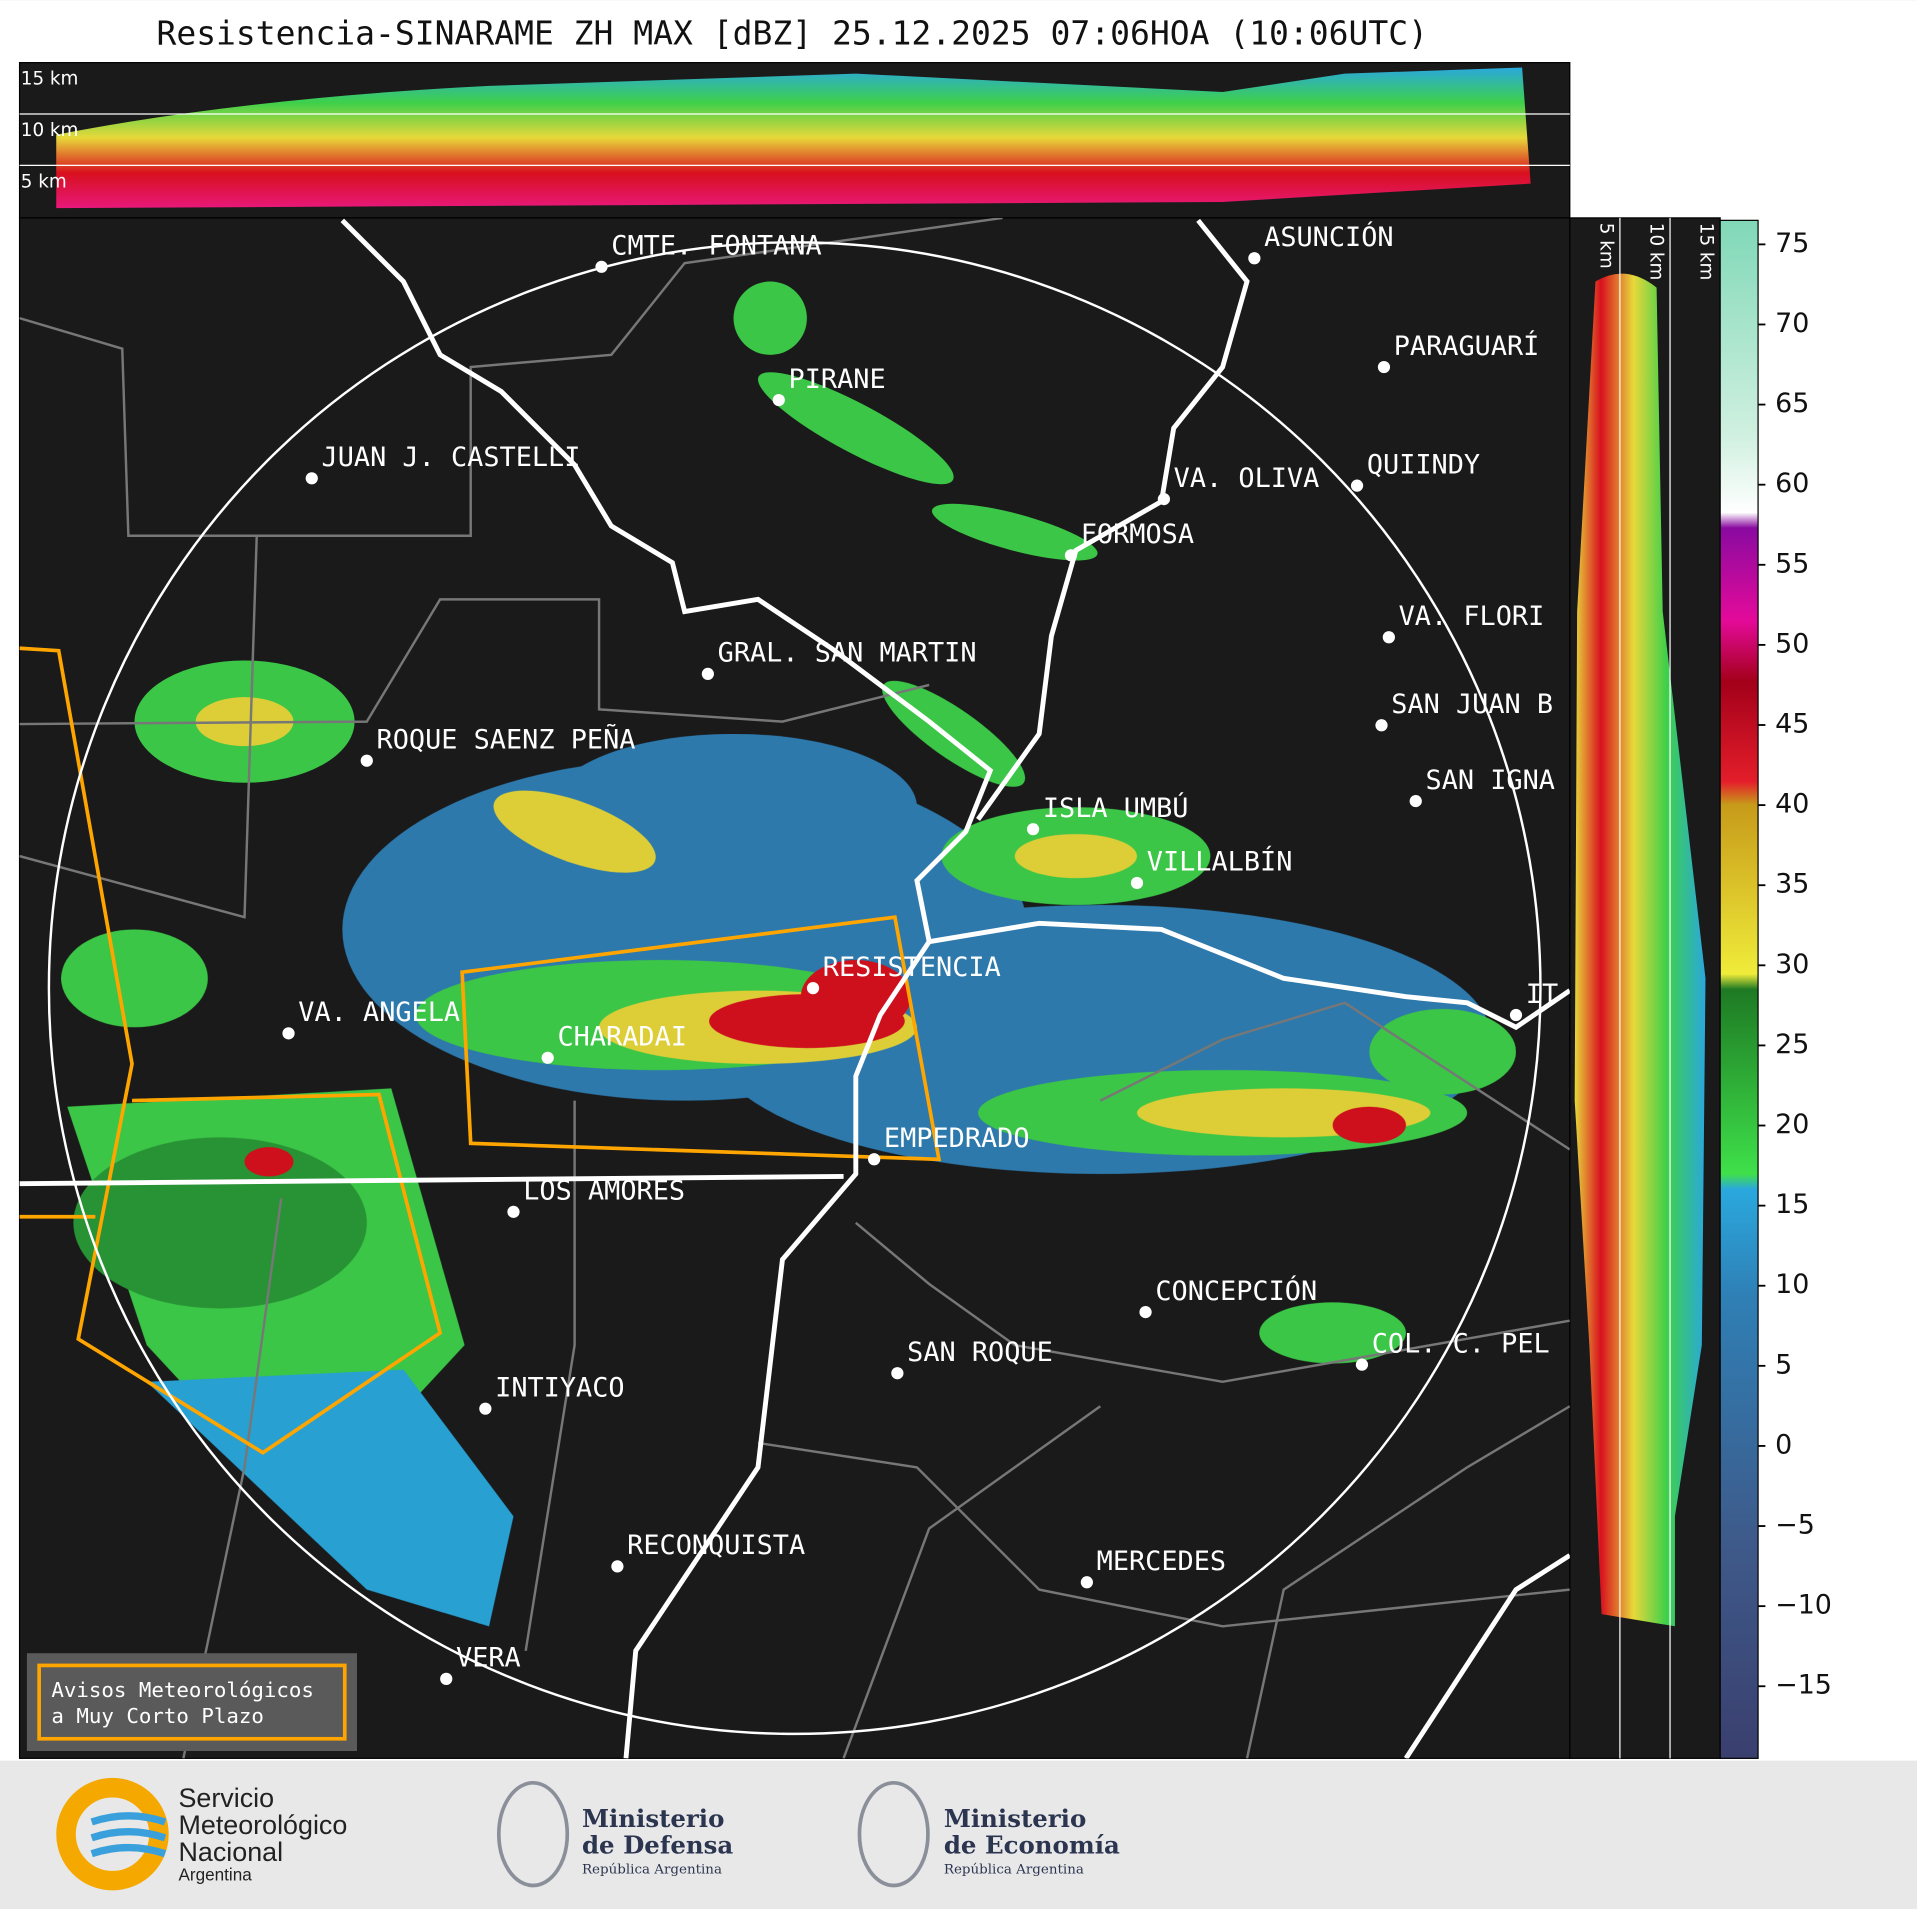 This screenshot has width=1917, height=1909. What do you see at coordinates (1792, 964) in the screenshot?
I see `colorbar-tick-label: 30` at bounding box center [1792, 964].